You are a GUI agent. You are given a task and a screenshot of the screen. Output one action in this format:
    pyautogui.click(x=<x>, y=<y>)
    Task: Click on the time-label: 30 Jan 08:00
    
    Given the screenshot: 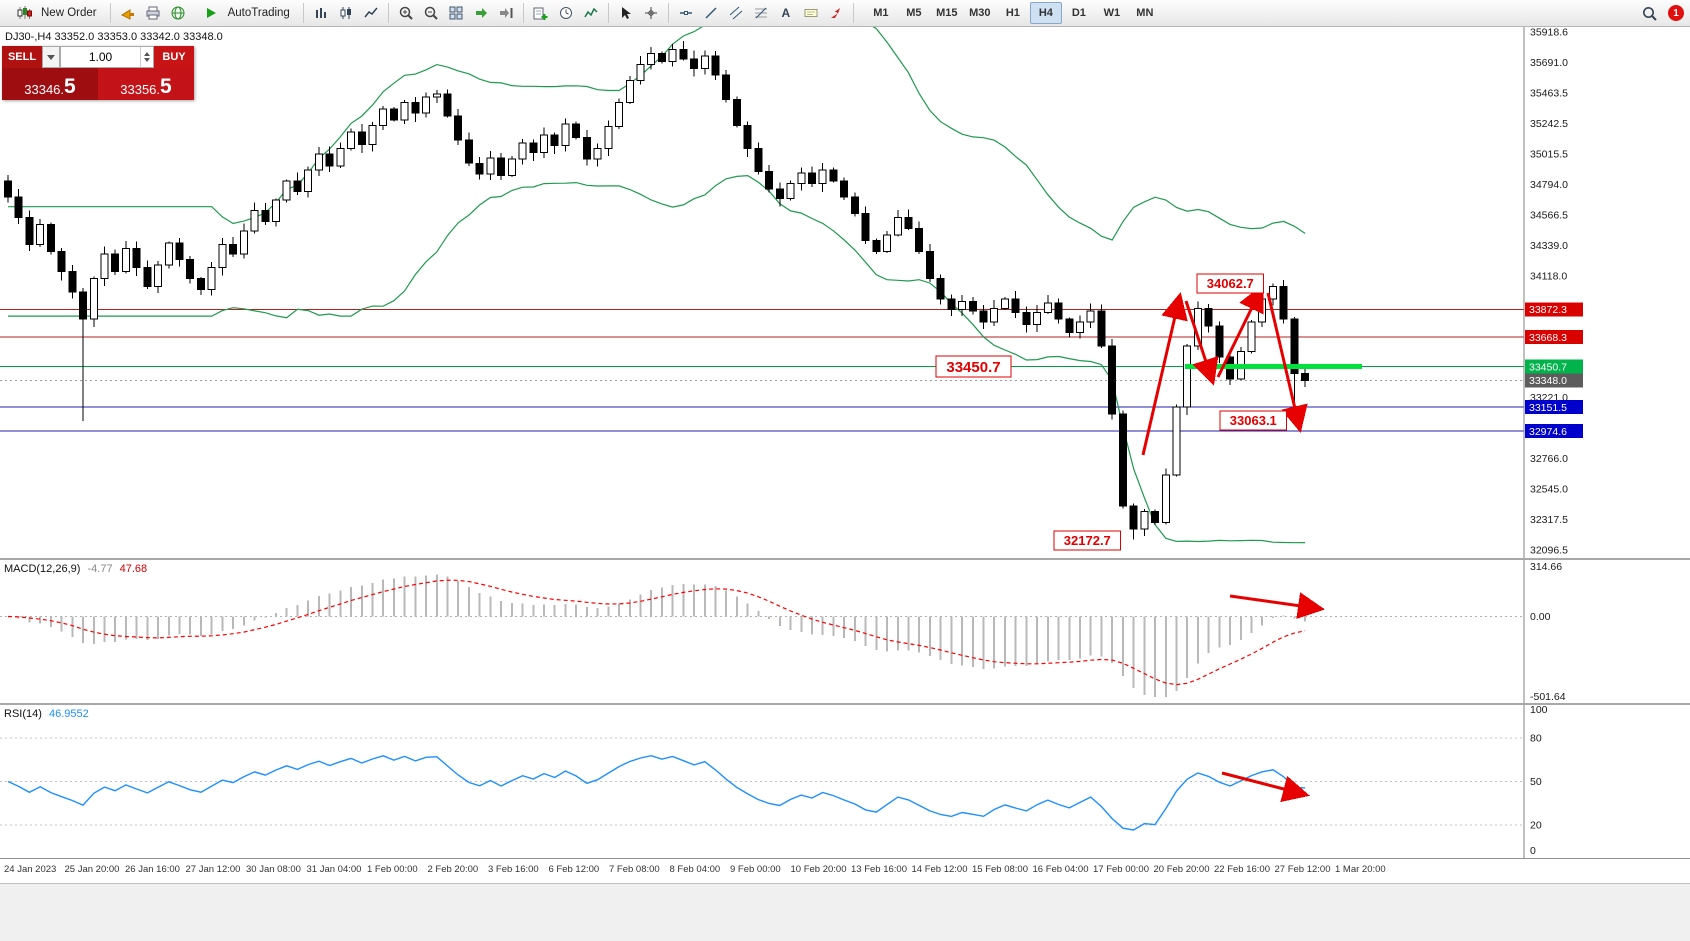 What is the action you would take?
    pyautogui.click(x=273, y=869)
    